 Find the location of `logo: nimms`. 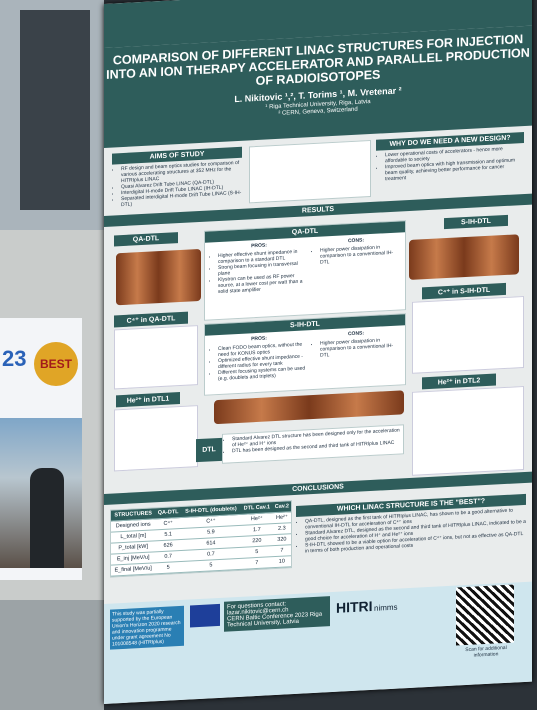

logo: nimms is located at coordinates (386, 607).